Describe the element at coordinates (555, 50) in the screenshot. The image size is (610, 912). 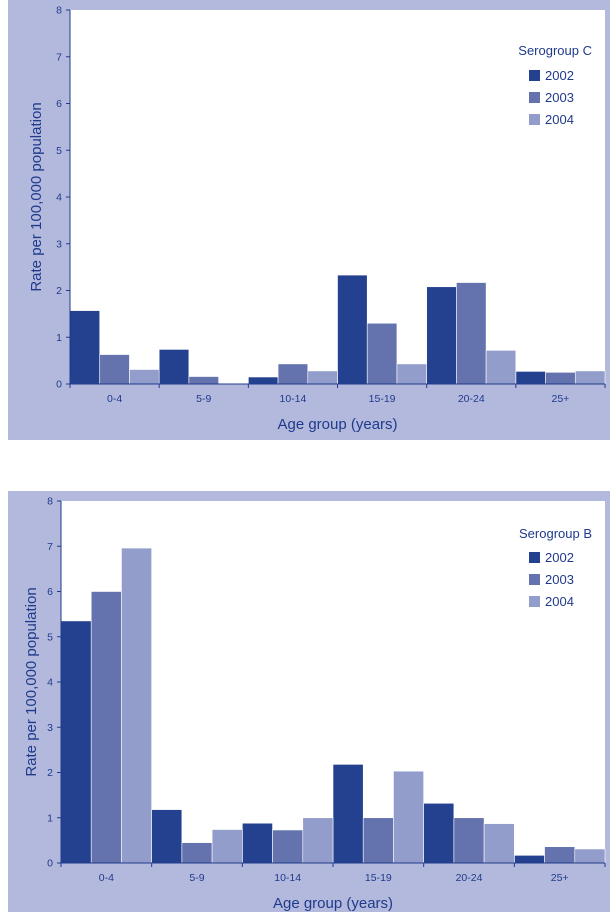
I see `legend-title: Serogroup C` at that location.